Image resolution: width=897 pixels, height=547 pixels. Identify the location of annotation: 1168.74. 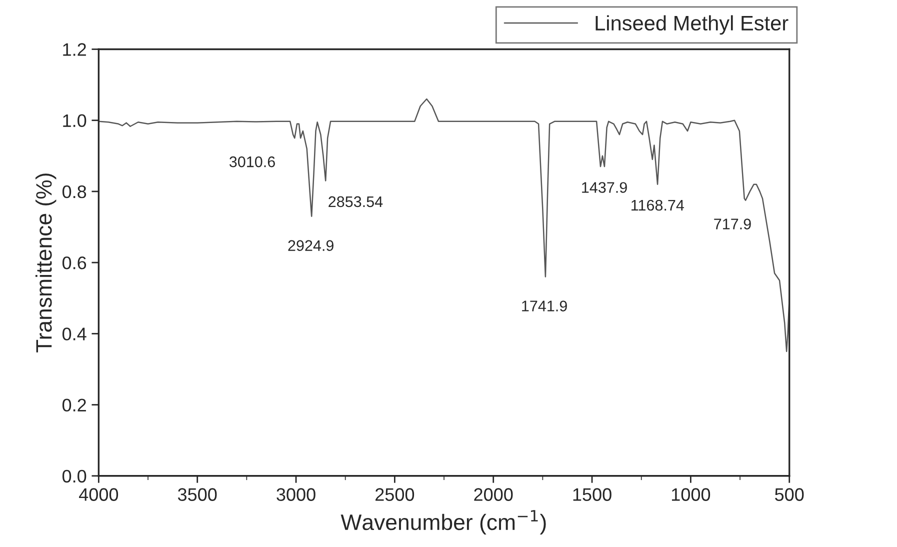
(658, 205).